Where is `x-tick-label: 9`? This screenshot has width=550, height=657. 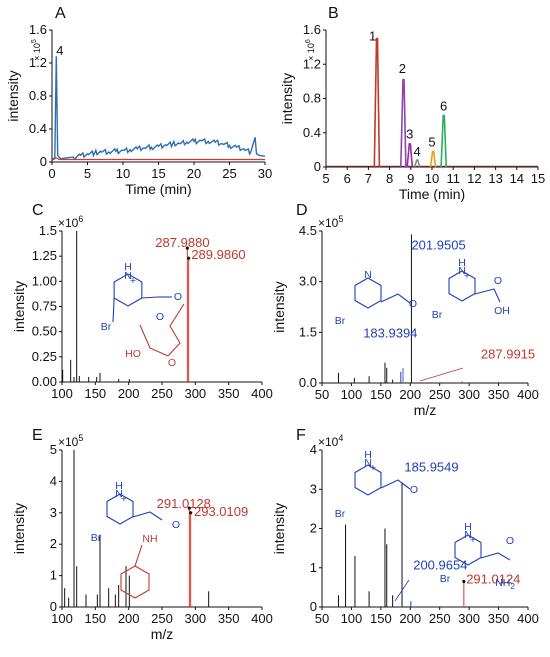 x-tick-label: 9 is located at coordinates (410, 178).